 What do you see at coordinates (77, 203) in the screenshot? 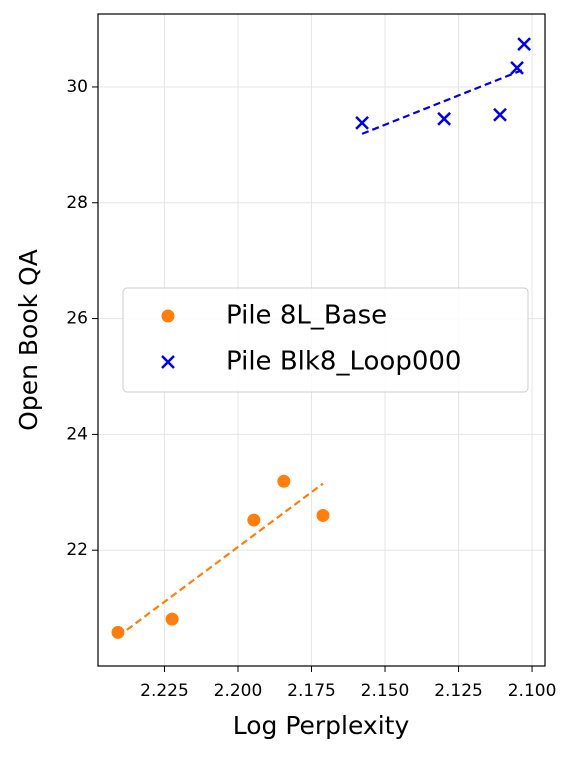
I see `y-tick-label: 28` at bounding box center [77, 203].